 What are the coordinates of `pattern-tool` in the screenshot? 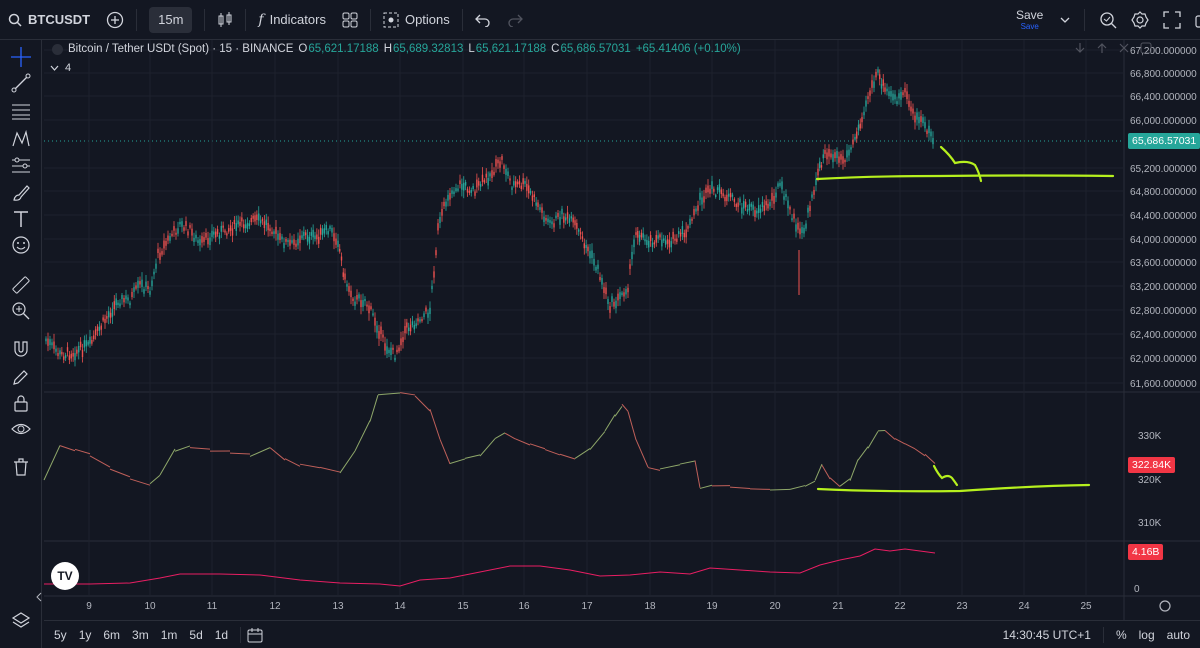 It's located at (21, 139).